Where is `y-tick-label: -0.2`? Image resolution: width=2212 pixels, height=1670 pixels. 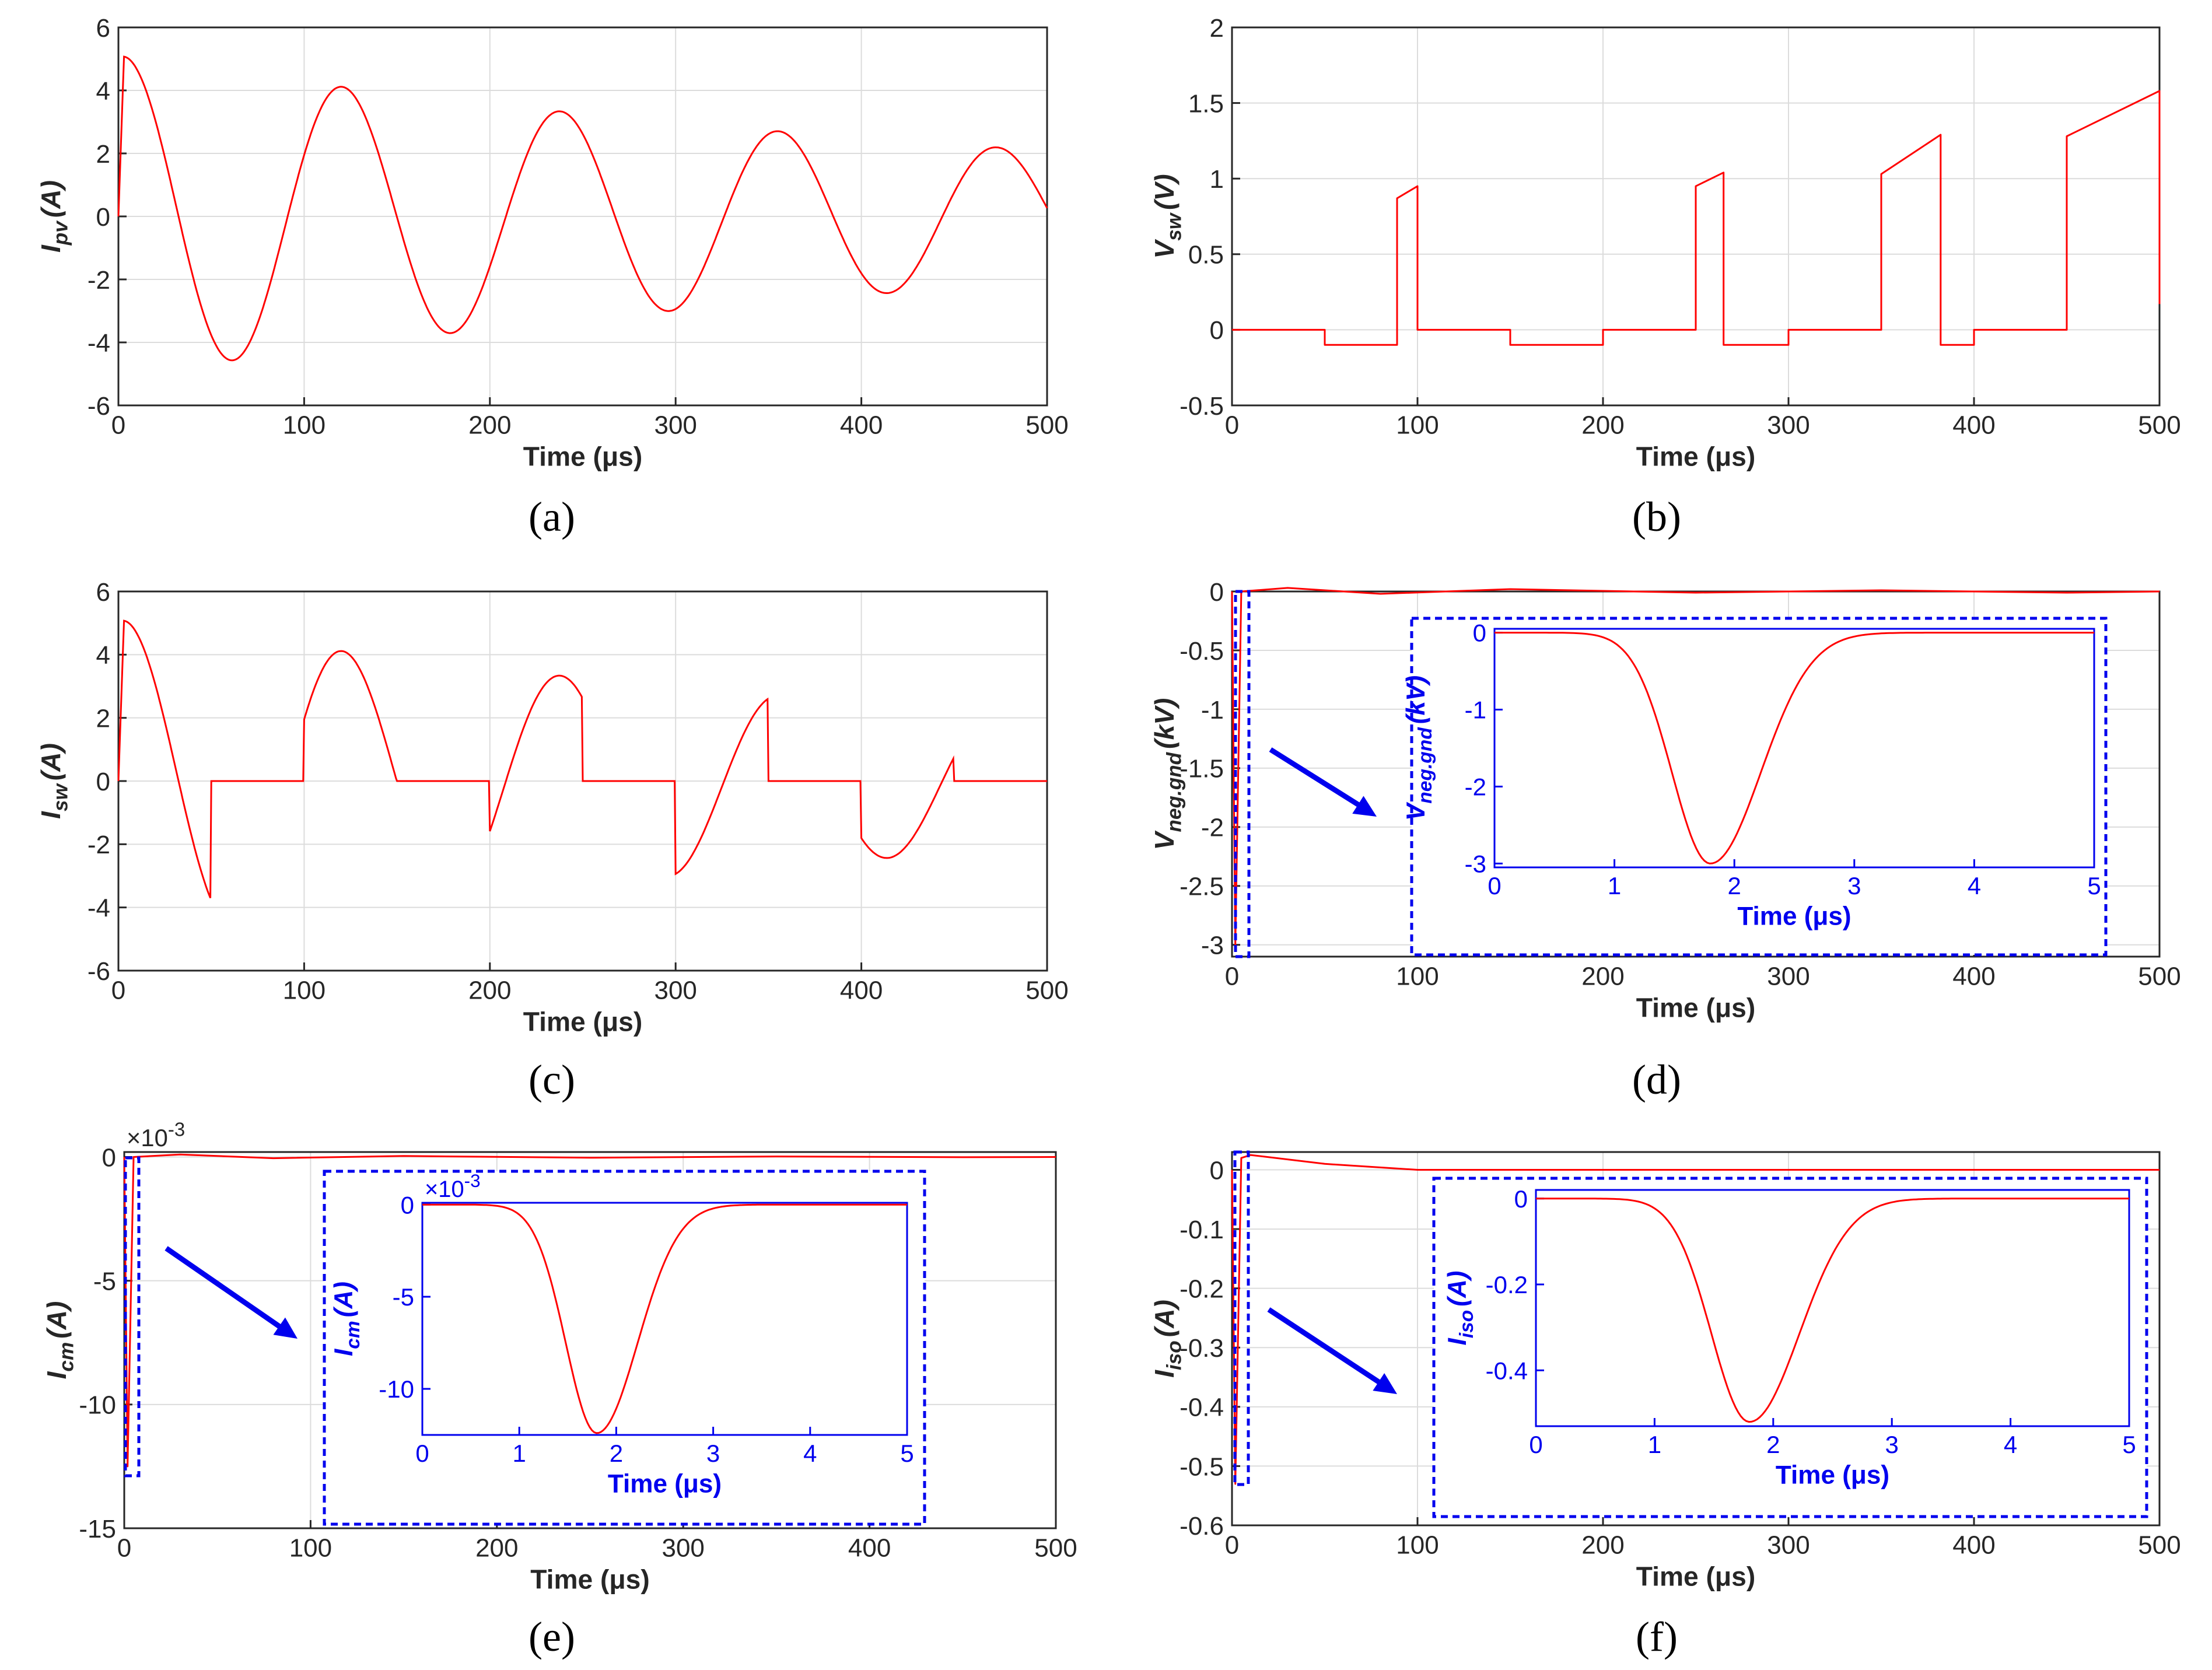 y-tick-label: -0.2 is located at coordinates (1507, 1284).